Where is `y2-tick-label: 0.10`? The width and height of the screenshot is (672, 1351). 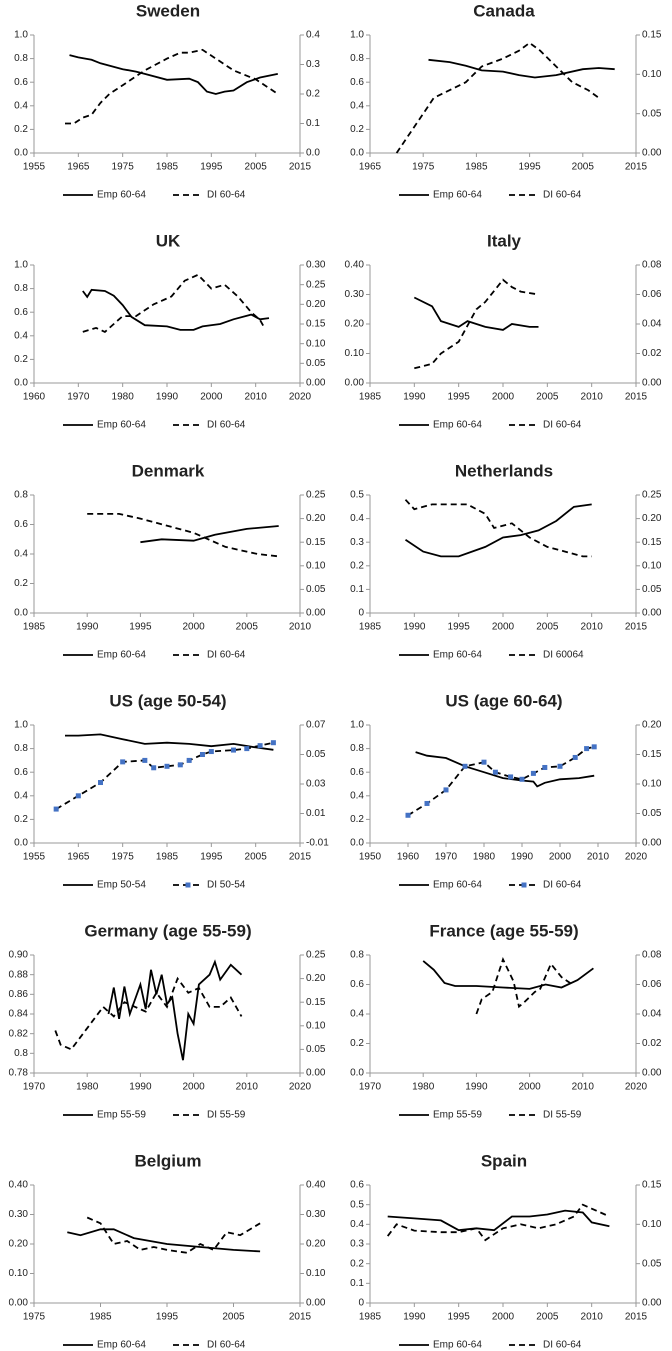
y2-tick-label: 0.10 is located at coordinates (316, 1025).